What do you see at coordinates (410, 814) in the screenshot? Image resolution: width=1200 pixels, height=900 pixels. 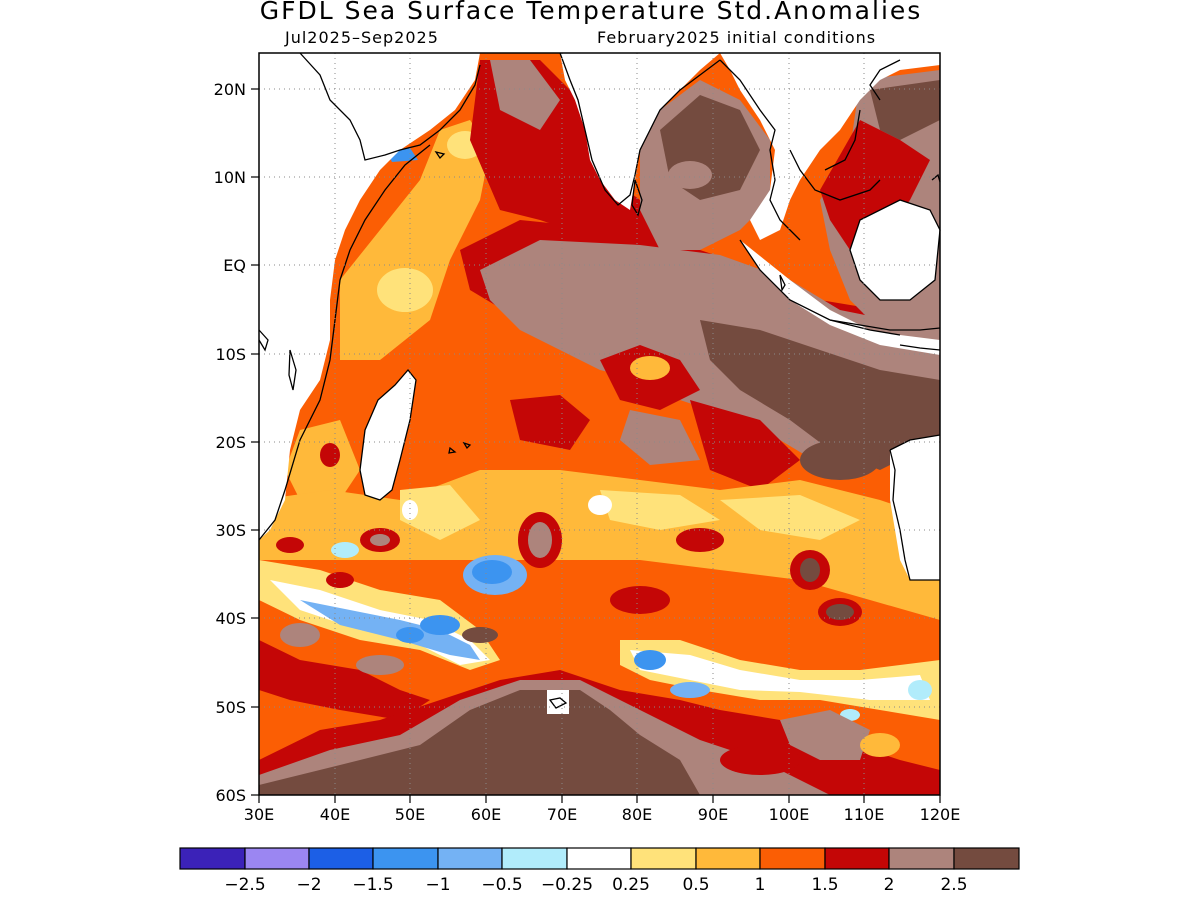 I see `lon-label: 50E` at bounding box center [410, 814].